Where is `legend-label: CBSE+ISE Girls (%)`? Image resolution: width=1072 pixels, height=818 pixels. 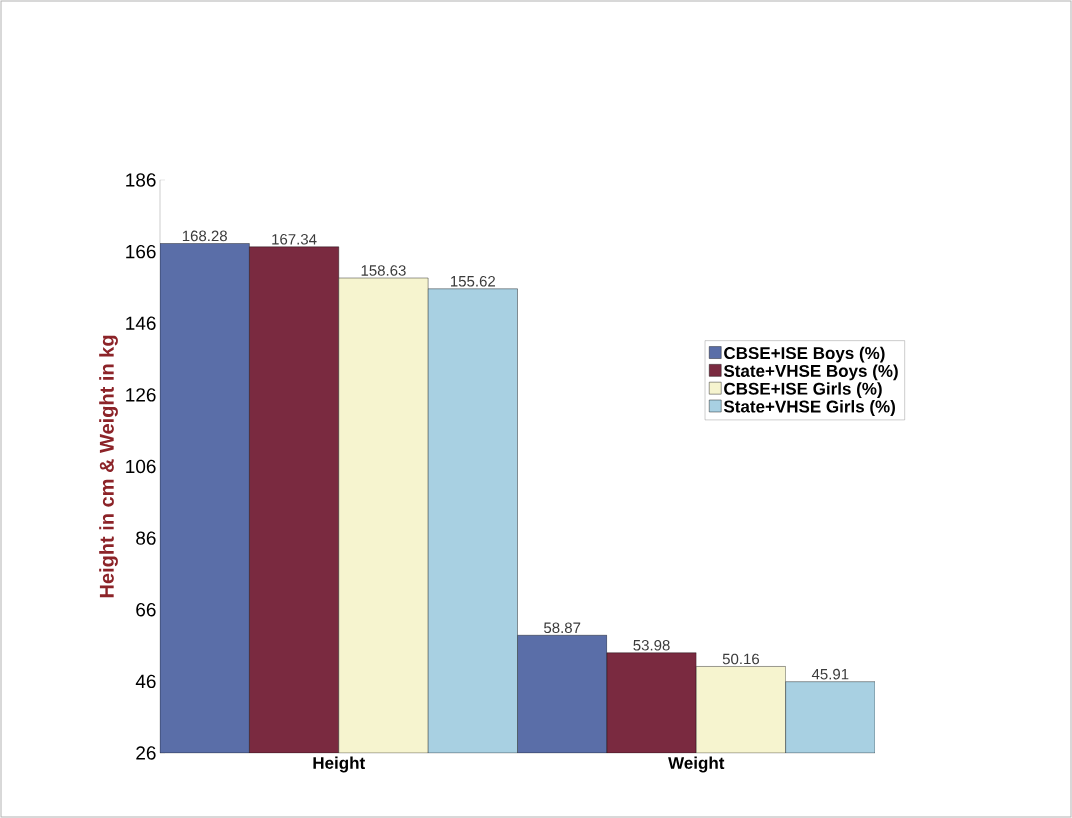
legend-label: CBSE+ISE Girls (%) is located at coordinates (803, 390).